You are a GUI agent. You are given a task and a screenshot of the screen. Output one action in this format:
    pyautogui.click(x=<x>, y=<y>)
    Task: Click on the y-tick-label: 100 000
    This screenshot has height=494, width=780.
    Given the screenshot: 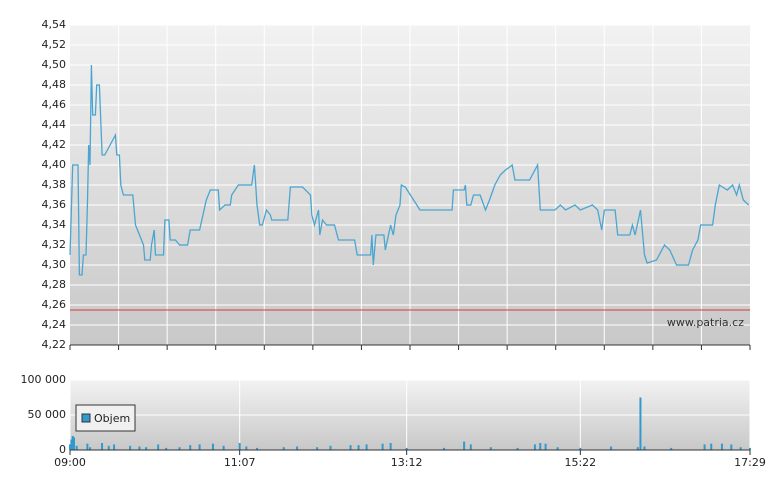 What is the action you would take?
    pyautogui.click(x=44, y=379)
    